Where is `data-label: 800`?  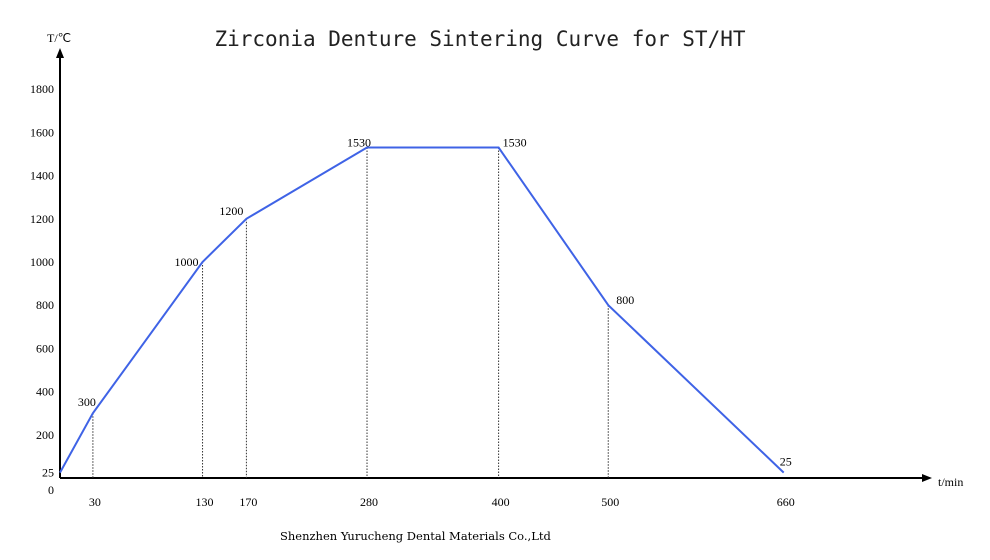 data-label: 800 is located at coordinates (625, 300).